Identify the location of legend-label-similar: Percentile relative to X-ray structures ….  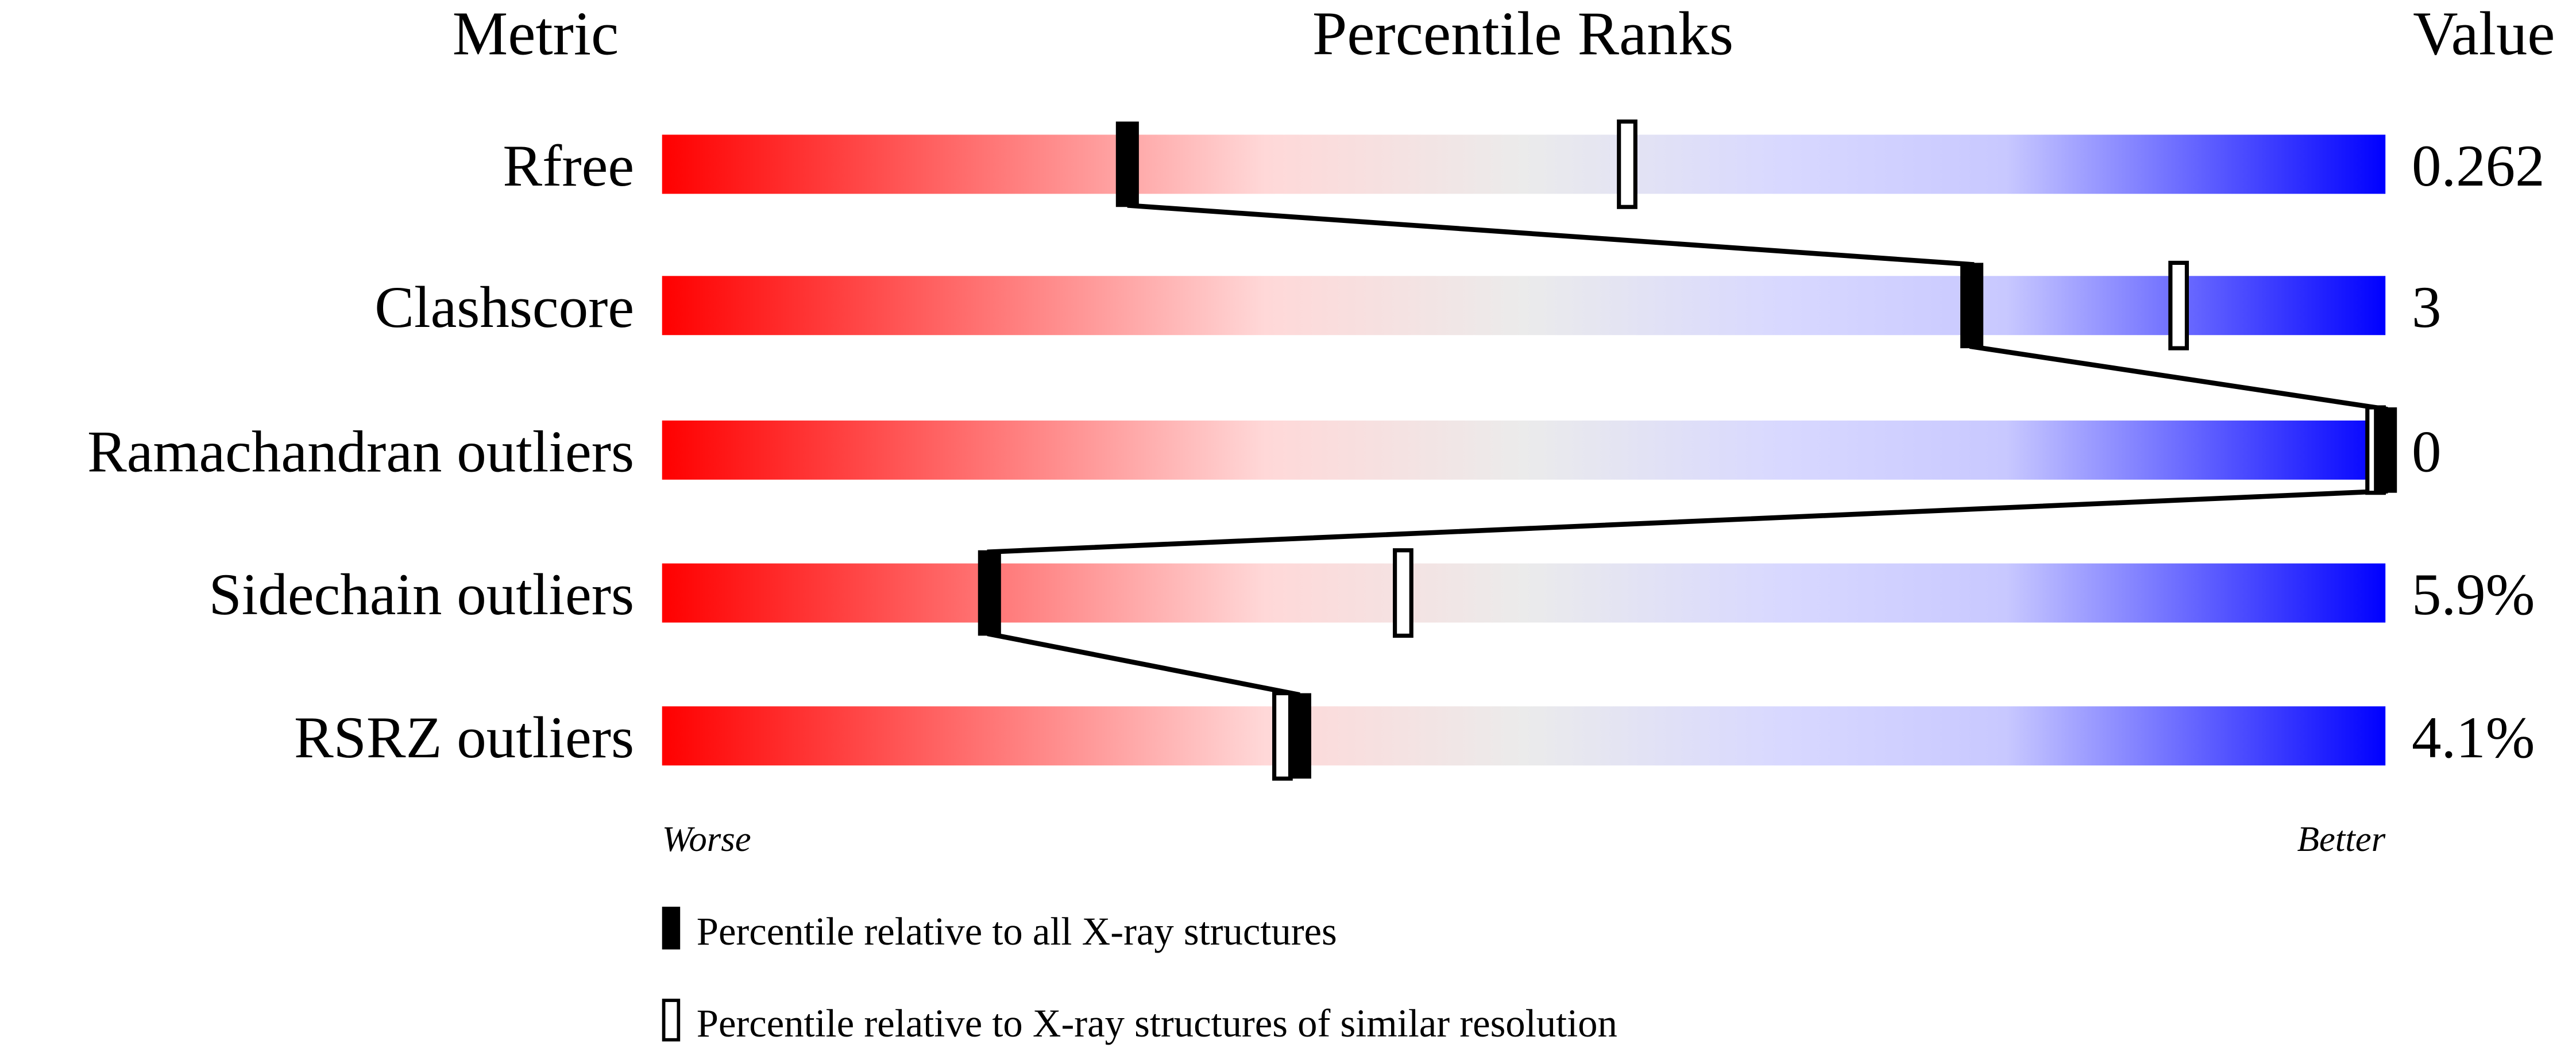
(1157, 1023).